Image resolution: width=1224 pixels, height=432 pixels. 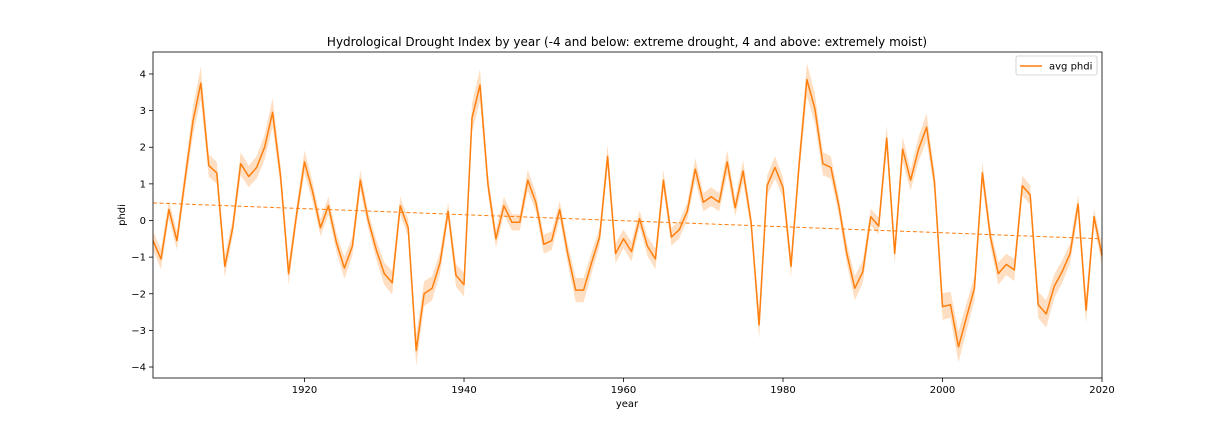 What do you see at coordinates (143, 148) in the screenshot?
I see `y-tick-label: 2` at bounding box center [143, 148].